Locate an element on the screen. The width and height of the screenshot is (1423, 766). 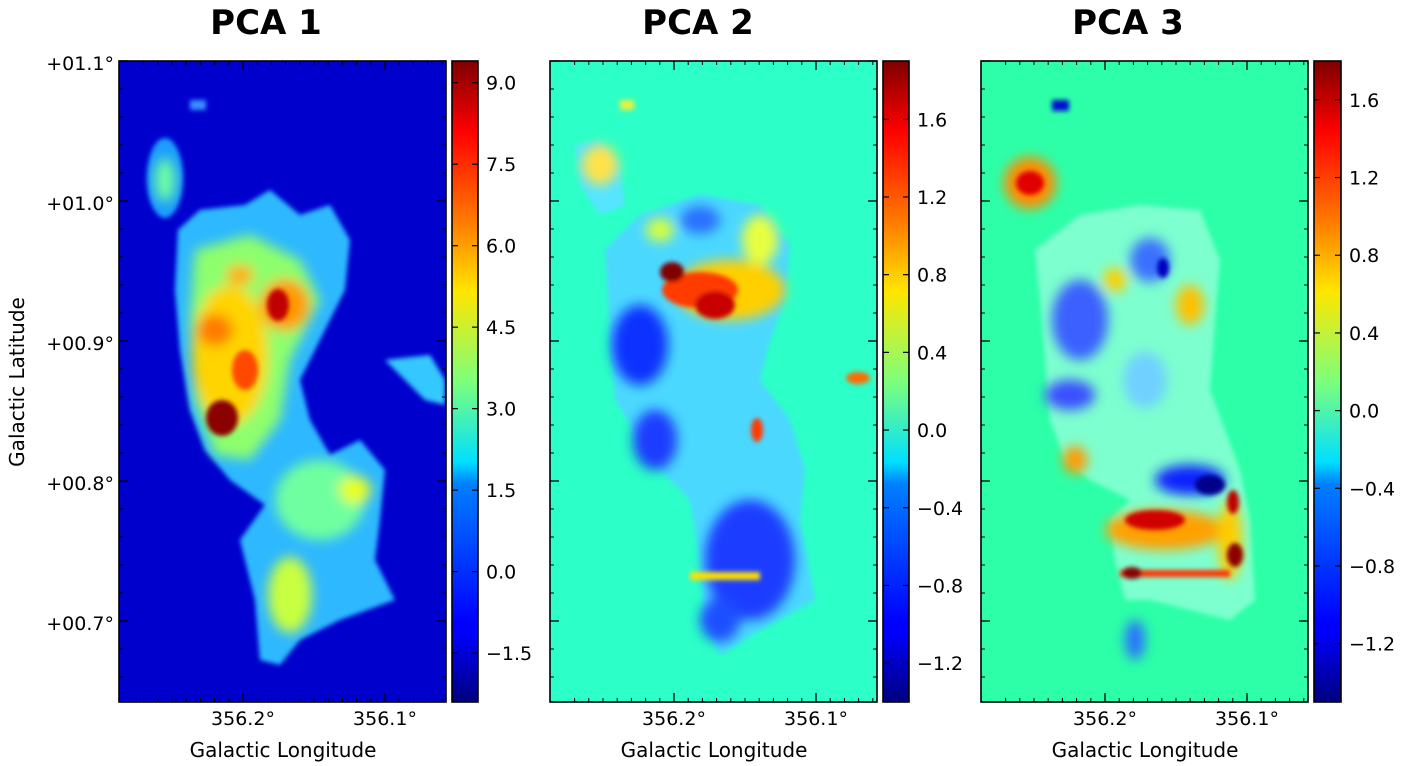
colorbar-tick-label: −1.5 is located at coordinates (509, 654).